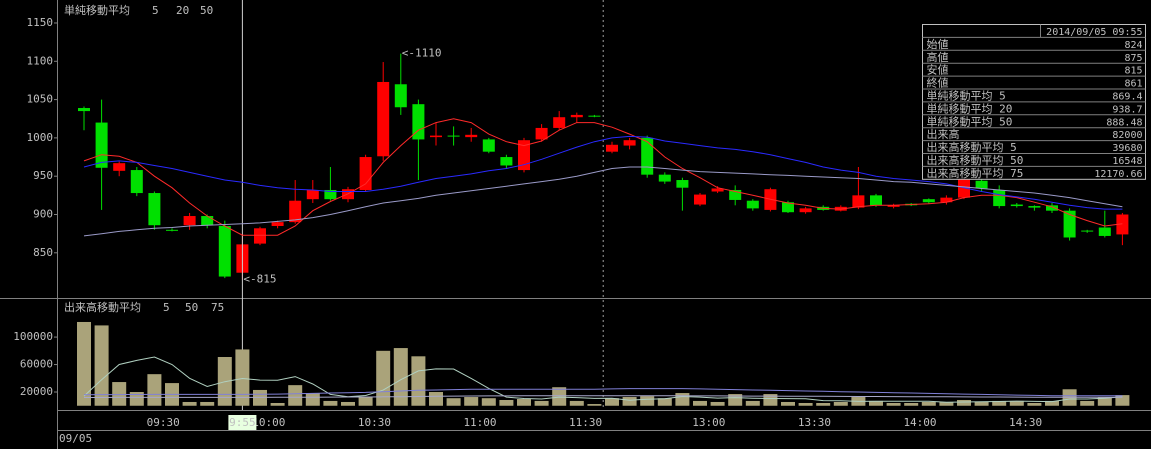  What do you see at coordinates (1118, 174) in the screenshot?
I see `info-value: 12170.66` at bounding box center [1118, 174].